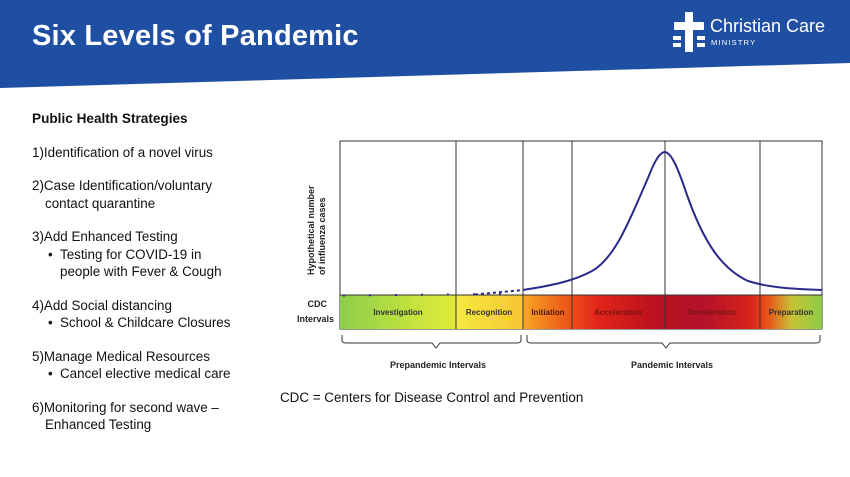  I want to click on cdc-label-line-2: Intervals, so click(315, 319).